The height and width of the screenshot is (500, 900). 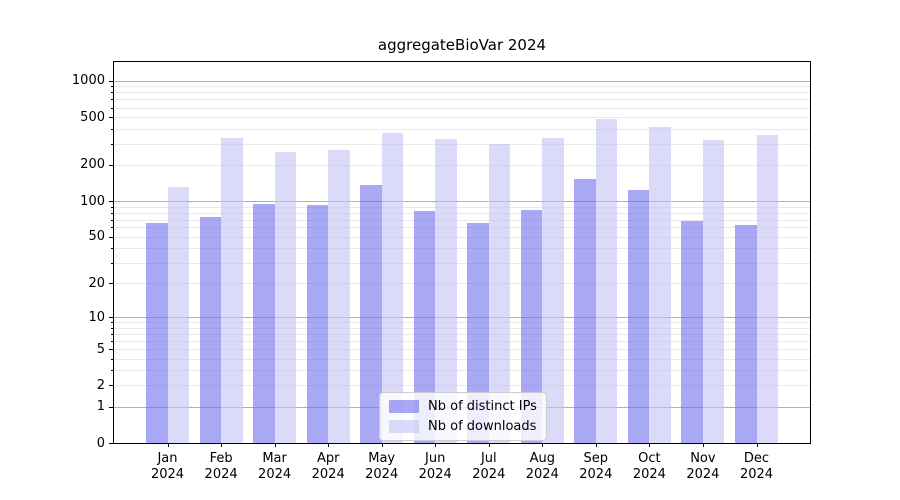 What do you see at coordinates (463, 416) in the screenshot?
I see `legend: Nb of distinct IPs Nb of downloads` at bounding box center [463, 416].